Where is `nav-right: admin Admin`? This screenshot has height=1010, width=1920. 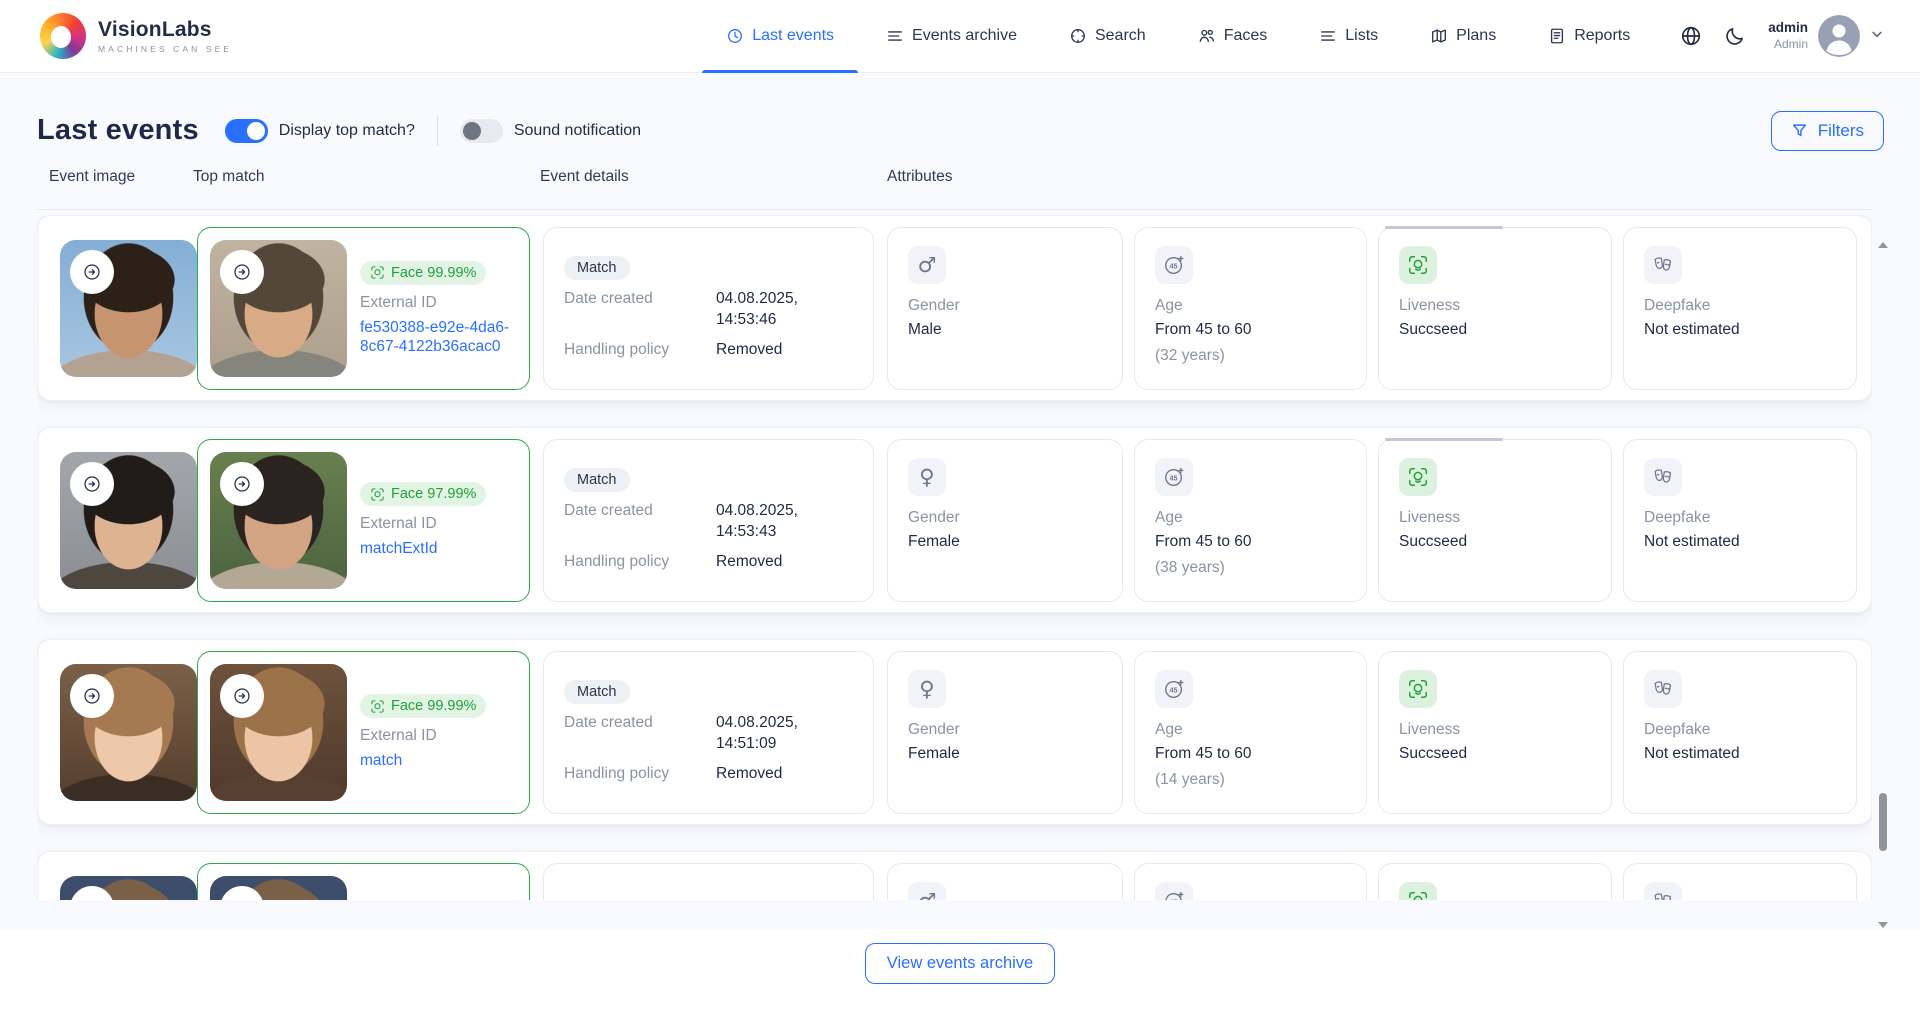 nav-right: admin Admin is located at coordinates (1782, 36).